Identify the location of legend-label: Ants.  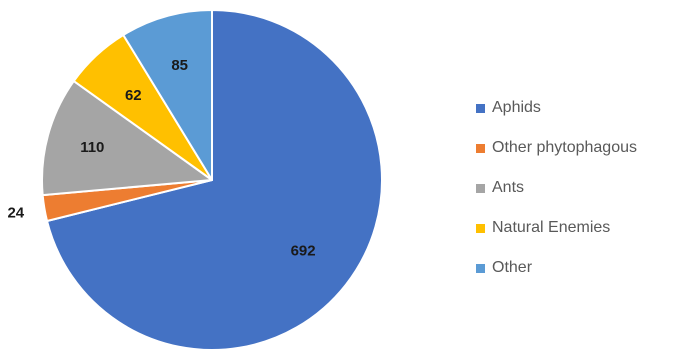
(508, 187).